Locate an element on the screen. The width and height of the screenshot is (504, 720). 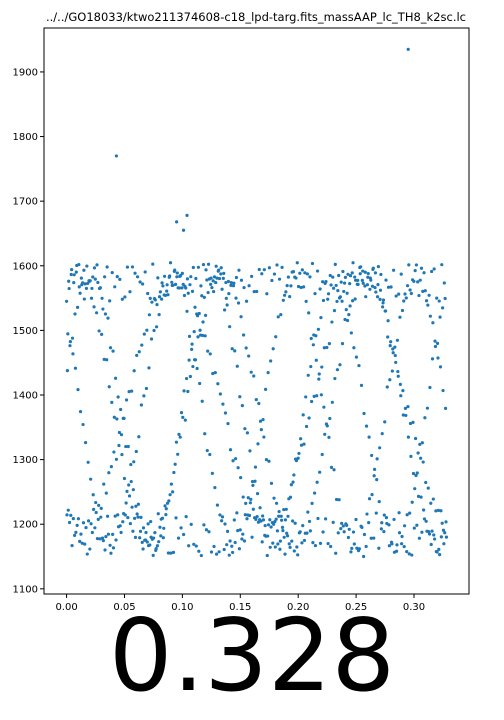
y-tick-label: 1500 is located at coordinates (25, 331).